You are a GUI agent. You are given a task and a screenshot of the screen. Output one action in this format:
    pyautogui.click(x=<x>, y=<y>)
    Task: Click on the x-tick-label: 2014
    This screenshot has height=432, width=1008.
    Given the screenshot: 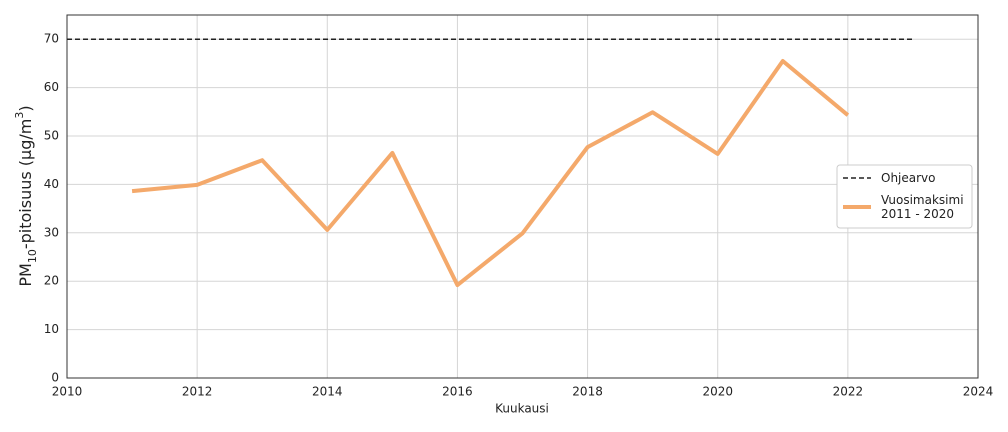 What is the action you would take?
    pyautogui.click(x=327, y=392)
    